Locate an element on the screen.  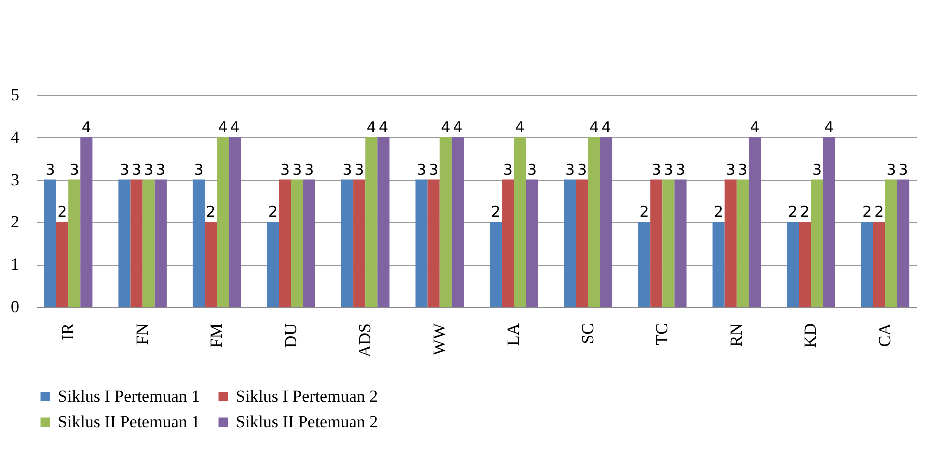
legend-label: Siklus I Pertemuan 2 is located at coordinates (307, 396).